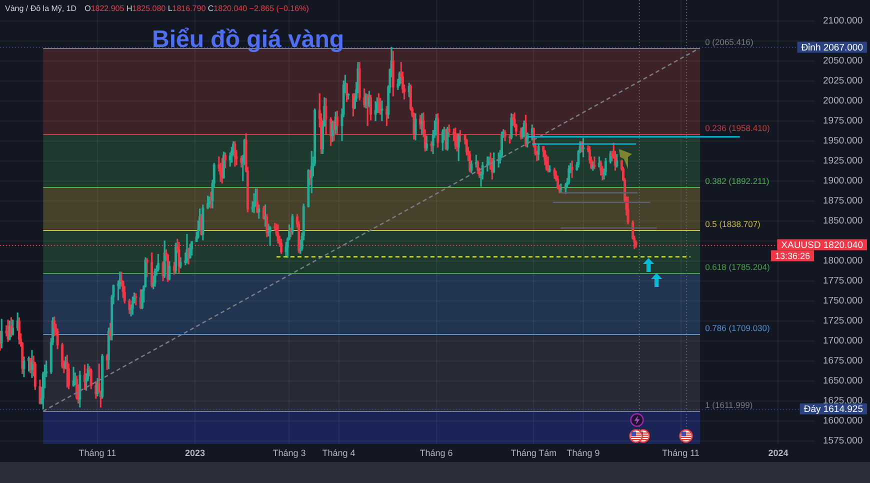 Image resolution: width=870 pixels, height=483 pixels. I want to click on ref-line-label: Đỉnh 2067.000, so click(832, 48).